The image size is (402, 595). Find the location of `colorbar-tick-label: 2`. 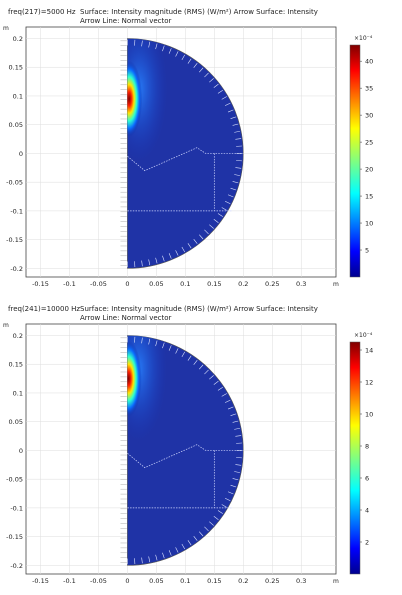

colorbar-tick-label: 2 is located at coordinates (367, 542).